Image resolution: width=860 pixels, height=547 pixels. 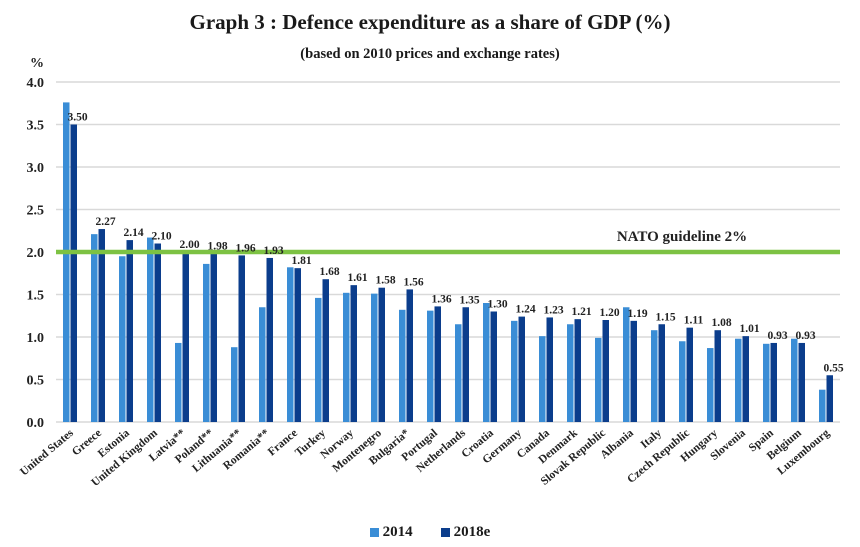 What do you see at coordinates (525, 310) in the screenshot?
I see `data-label: 1.24` at bounding box center [525, 310].